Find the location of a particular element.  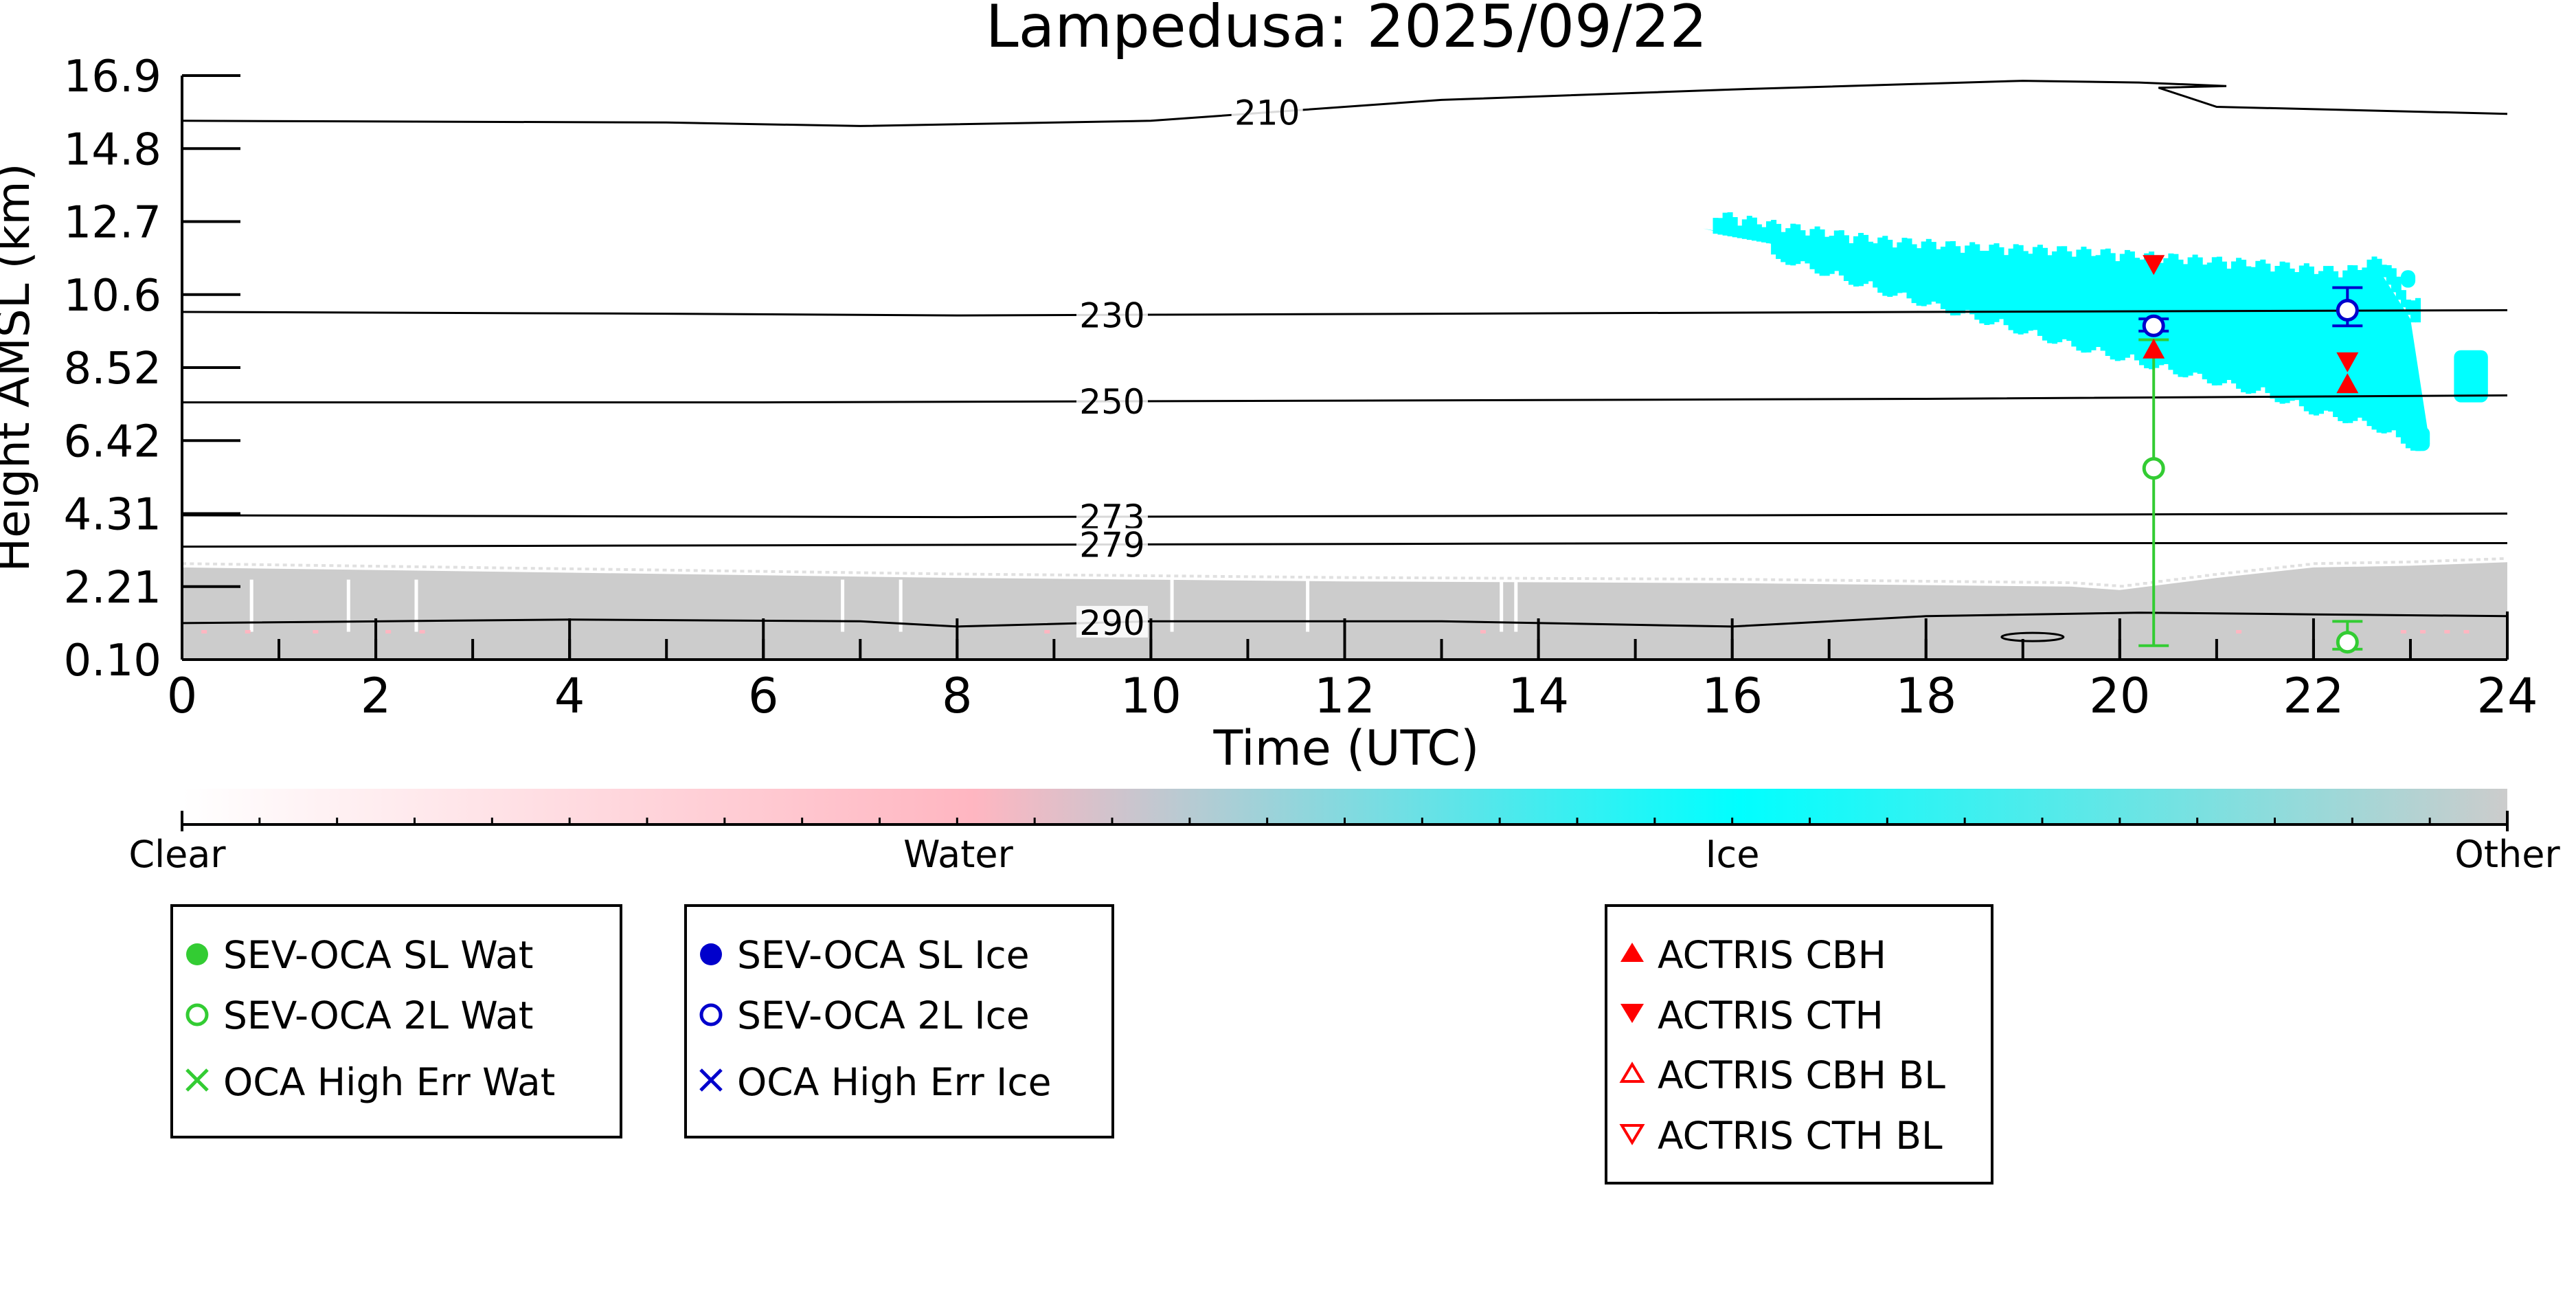

x-tick-label: 16 is located at coordinates (1732, 696).